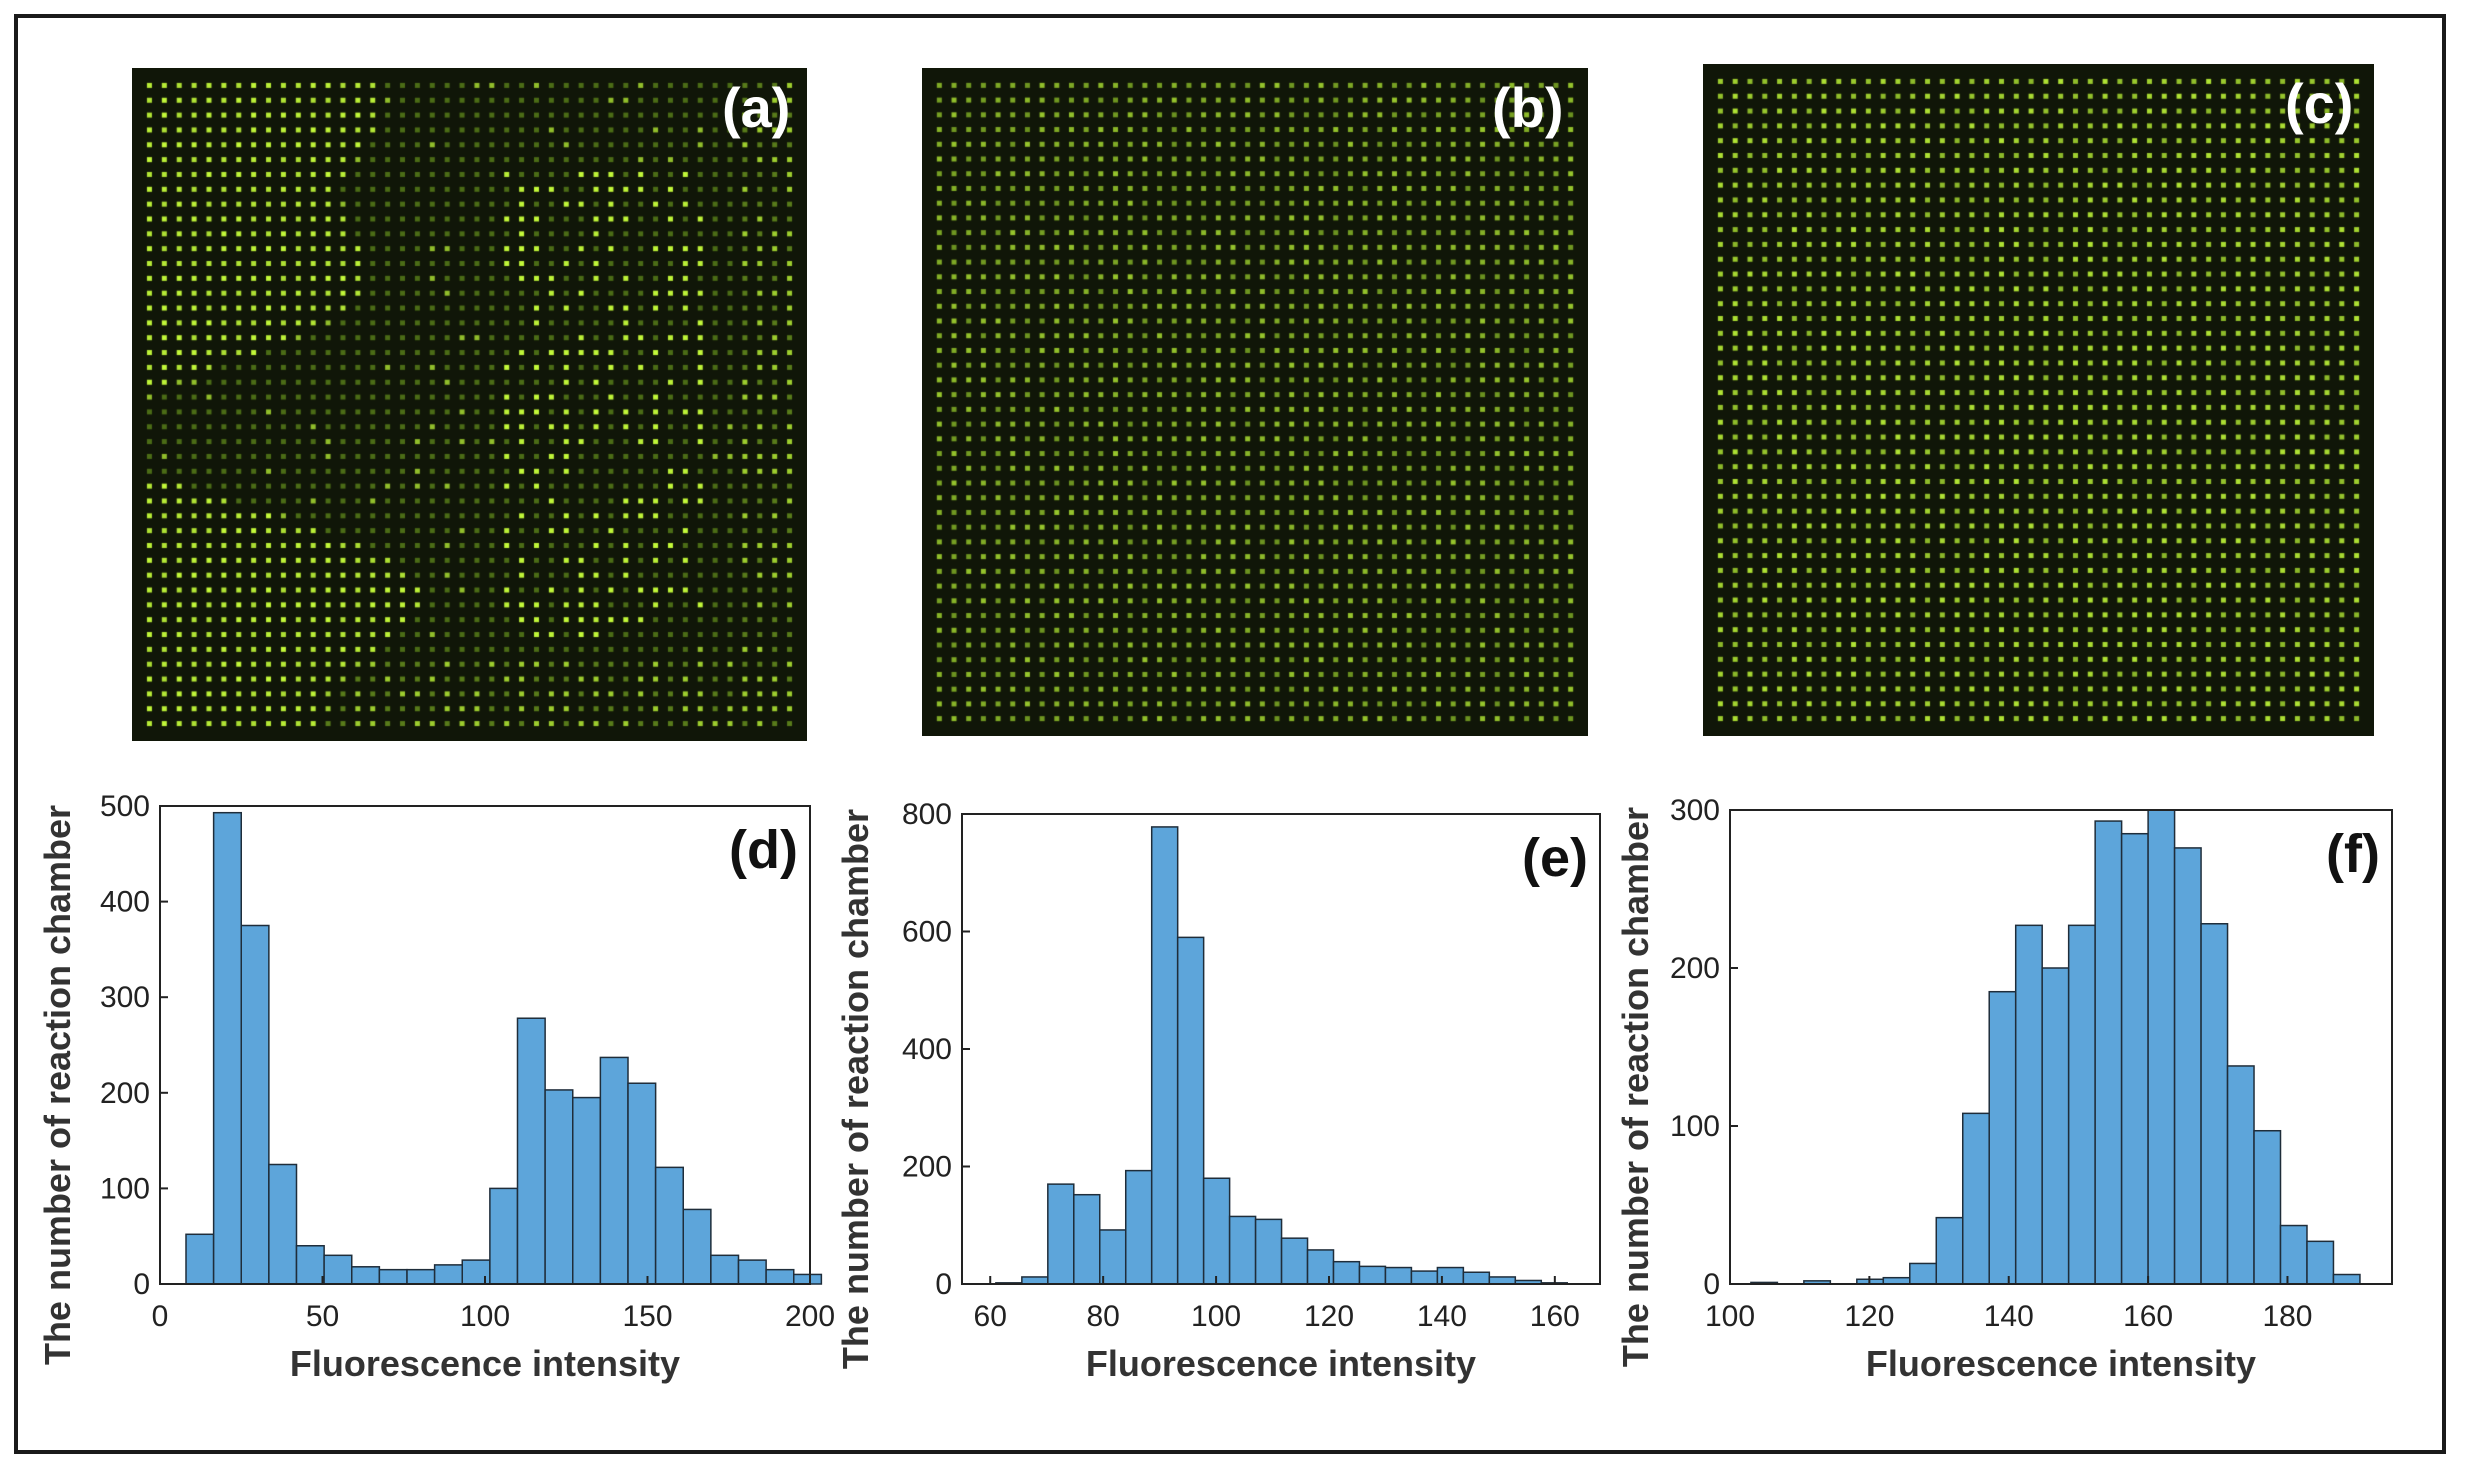  What do you see at coordinates (160, 1316) in the screenshot?
I see `x-tick-label: 0` at bounding box center [160, 1316].